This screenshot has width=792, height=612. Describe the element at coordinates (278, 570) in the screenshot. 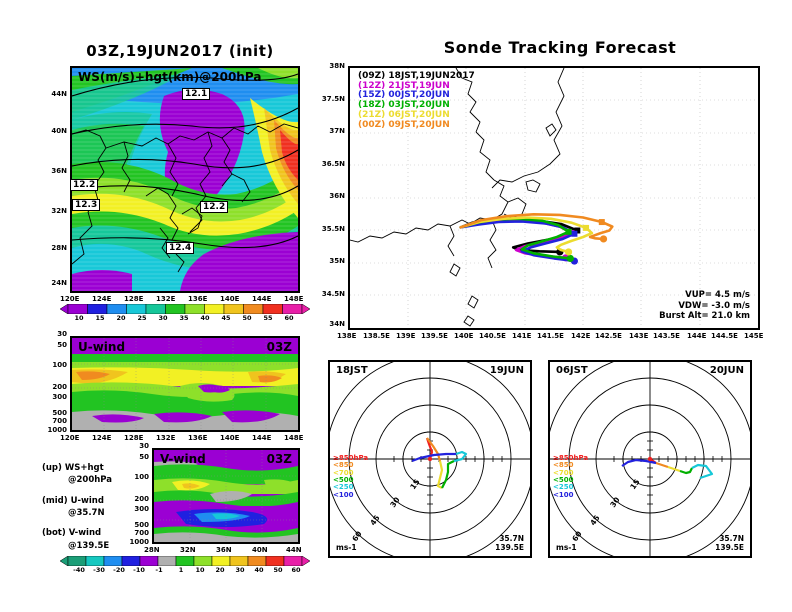

I see `wcb-tick-50: 50` at that location.